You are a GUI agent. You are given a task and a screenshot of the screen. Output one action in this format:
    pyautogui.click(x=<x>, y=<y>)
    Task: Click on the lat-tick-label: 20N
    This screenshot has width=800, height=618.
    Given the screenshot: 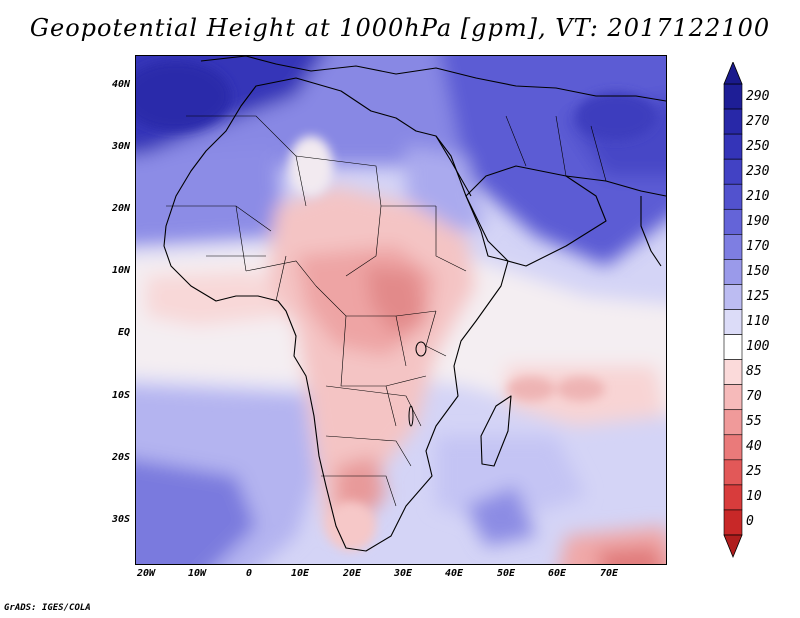 What is the action you would take?
    pyautogui.click(x=120, y=208)
    